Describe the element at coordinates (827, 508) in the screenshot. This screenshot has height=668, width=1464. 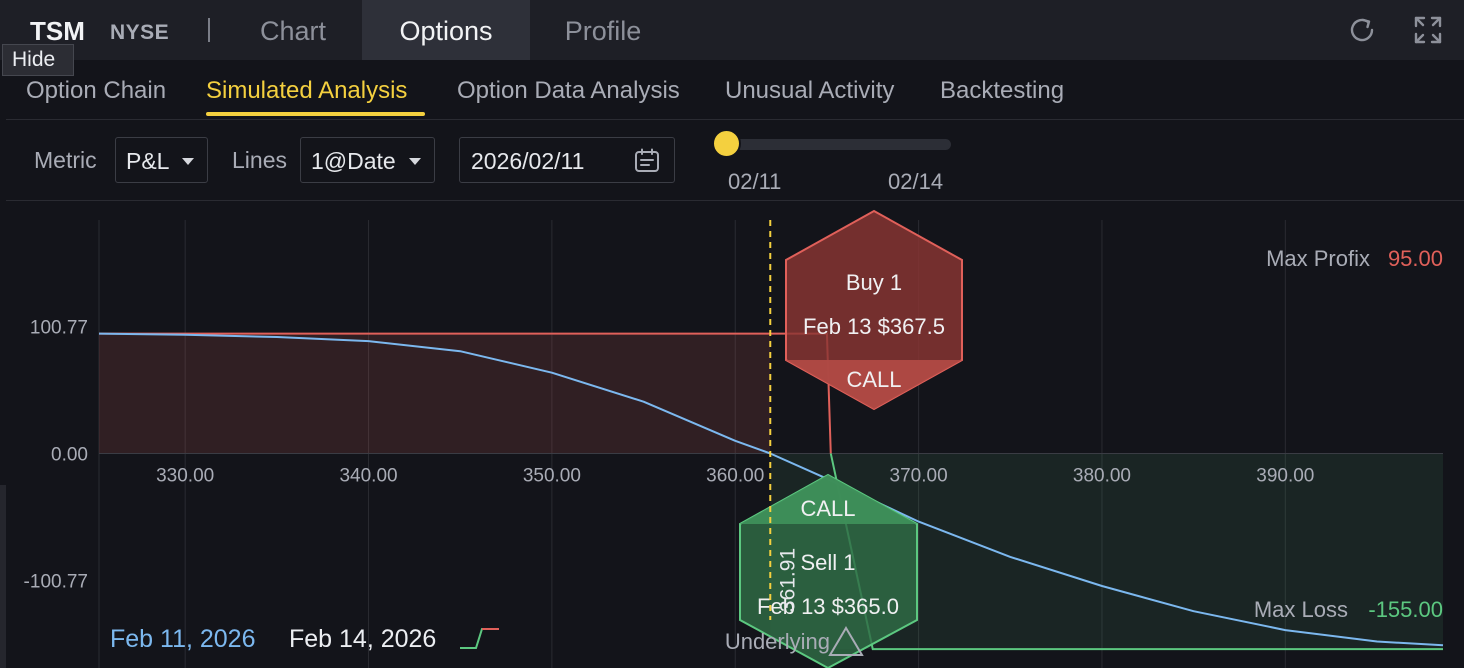
I see `sell-leg-type: CALL` at that location.